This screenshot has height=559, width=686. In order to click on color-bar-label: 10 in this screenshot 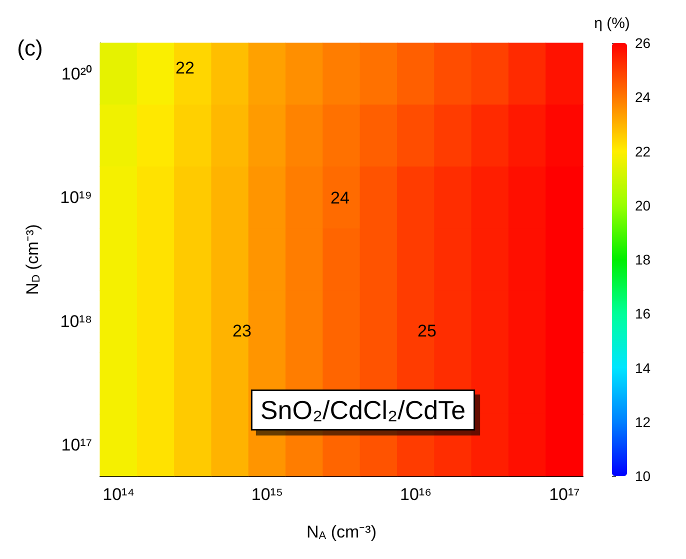, I will do `click(643, 476)`.